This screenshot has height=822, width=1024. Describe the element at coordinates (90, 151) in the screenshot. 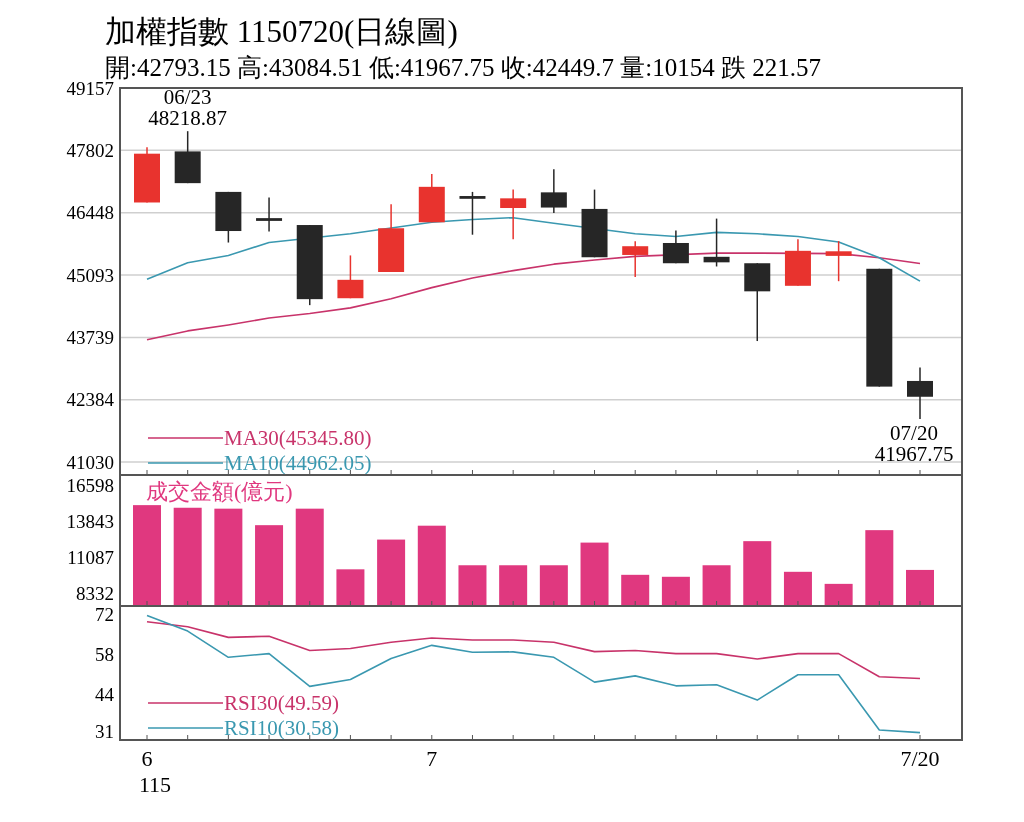

I see `y-tick-label: 47802` at that location.